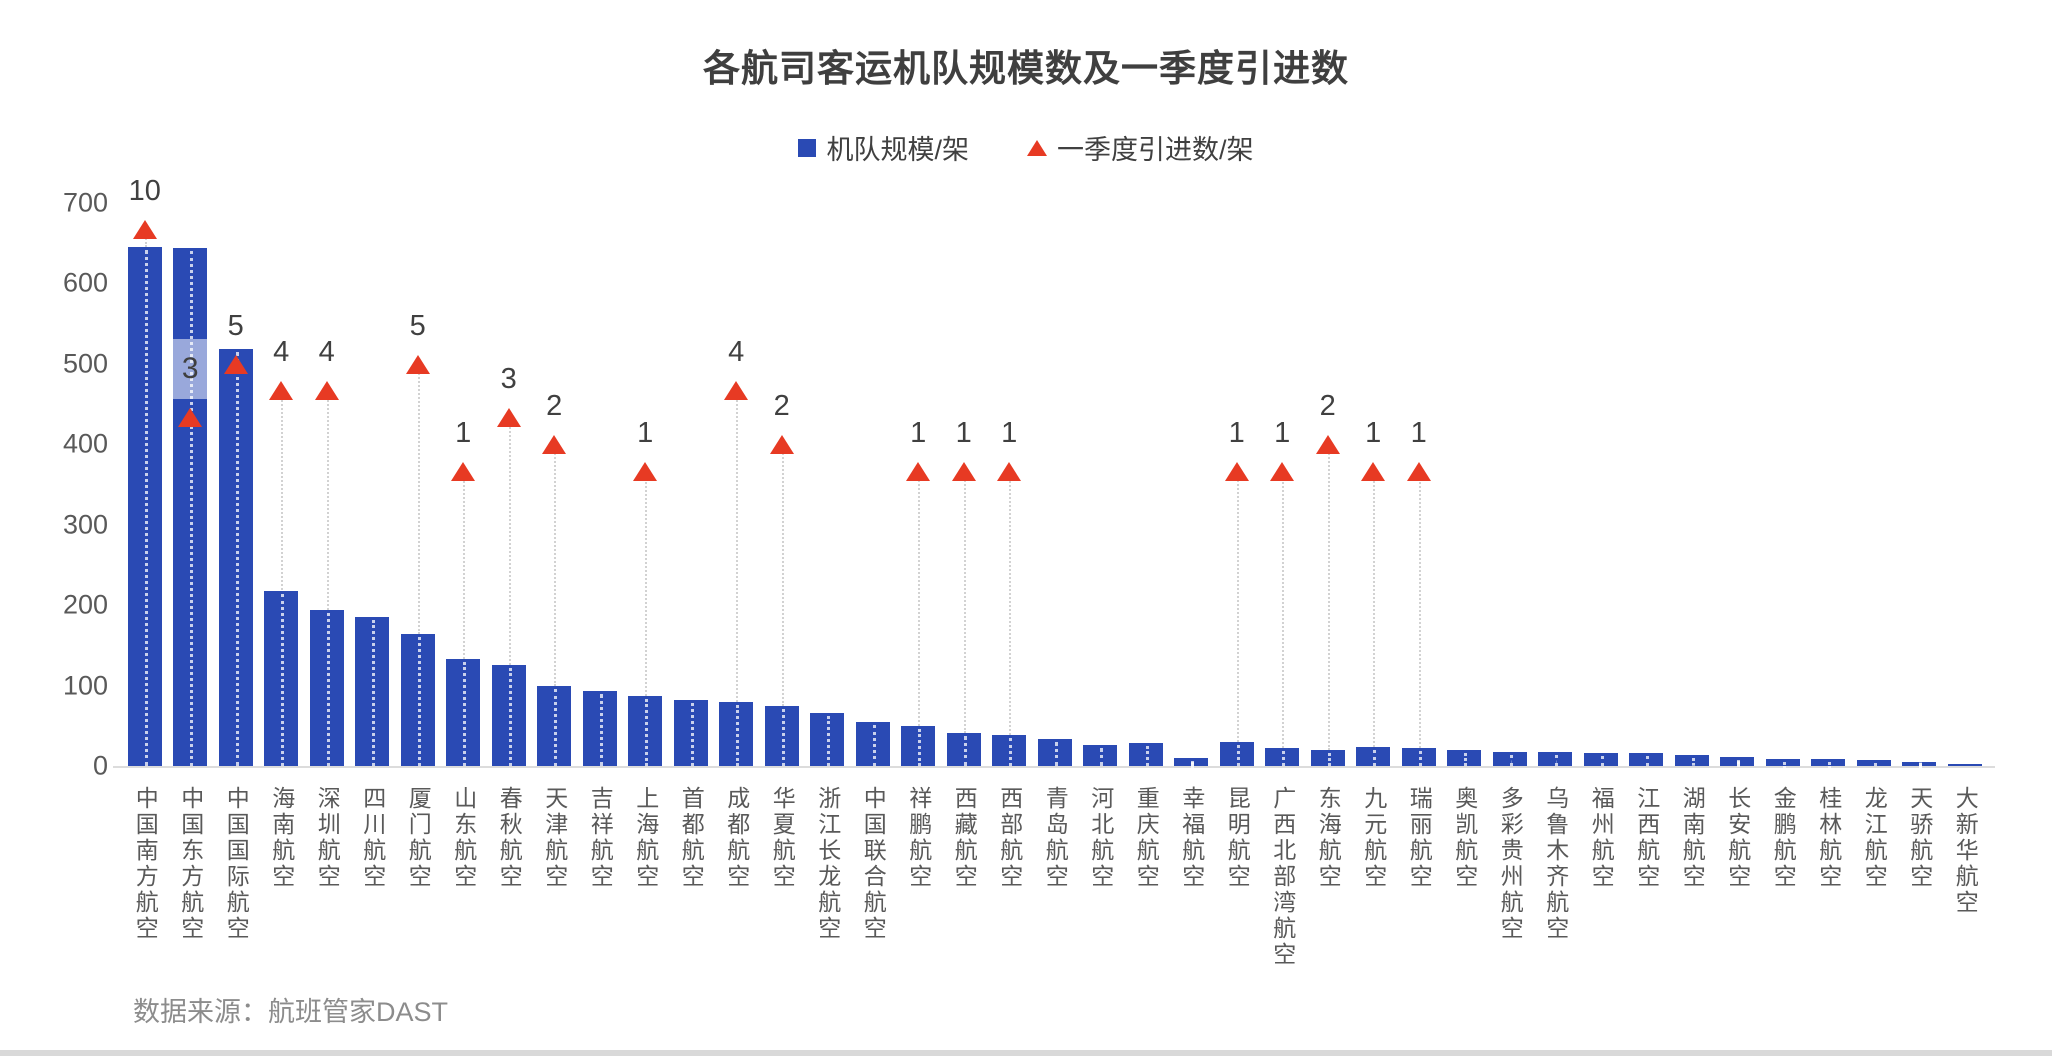  Describe the element at coordinates (645, 838) in the screenshot. I see `x-axis-category-label: 上海航空` at that location.